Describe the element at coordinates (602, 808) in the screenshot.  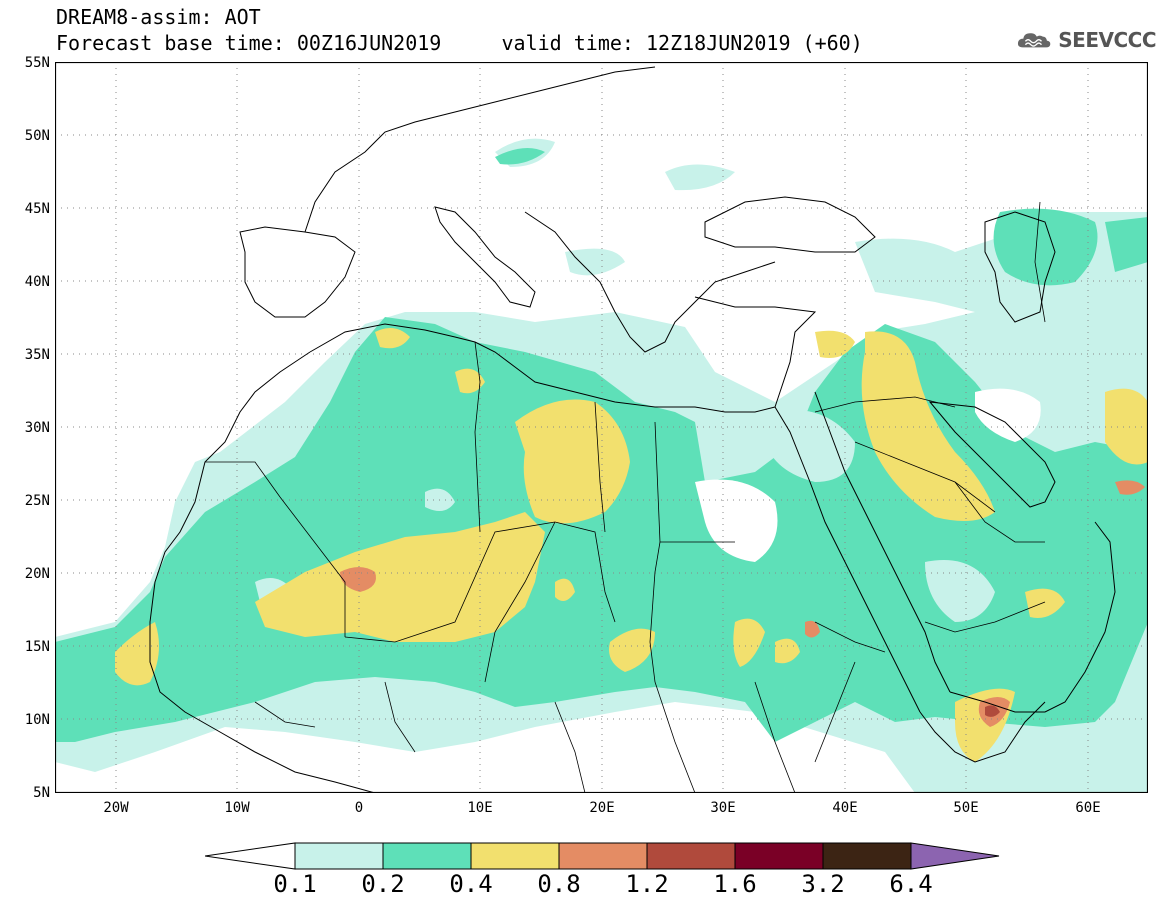
I see `lon-label-20e: 20E` at that location.